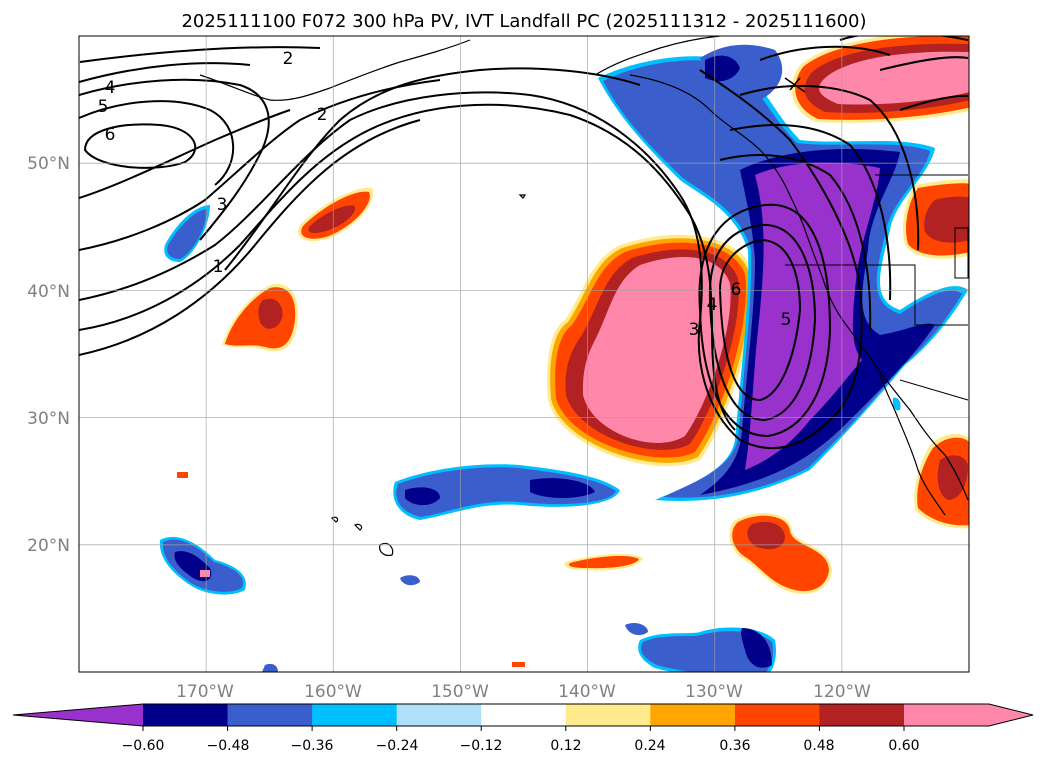 This screenshot has height=765, width=1047. What do you see at coordinates (48, 419) in the screenshot?
I see `lat-label: 30°N` at bounding box center [48, 419].